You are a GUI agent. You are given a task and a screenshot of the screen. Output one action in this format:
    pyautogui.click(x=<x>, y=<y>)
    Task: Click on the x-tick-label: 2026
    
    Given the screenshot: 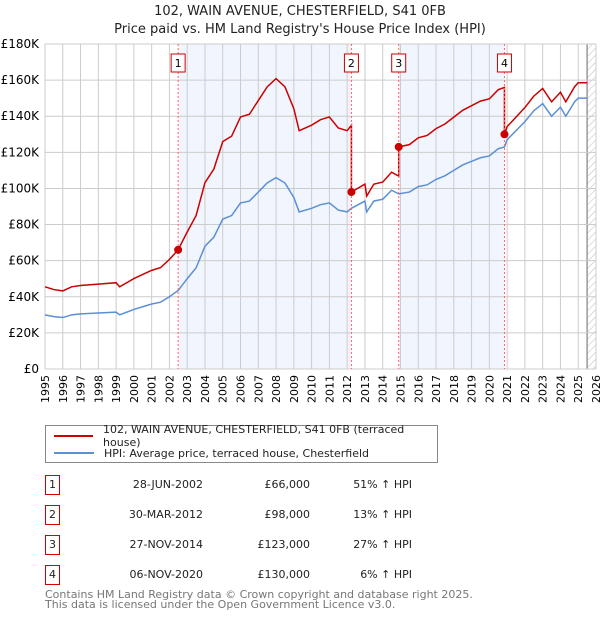 What is the action you would take?
    pyautogui.click(x=595, y=389)
    